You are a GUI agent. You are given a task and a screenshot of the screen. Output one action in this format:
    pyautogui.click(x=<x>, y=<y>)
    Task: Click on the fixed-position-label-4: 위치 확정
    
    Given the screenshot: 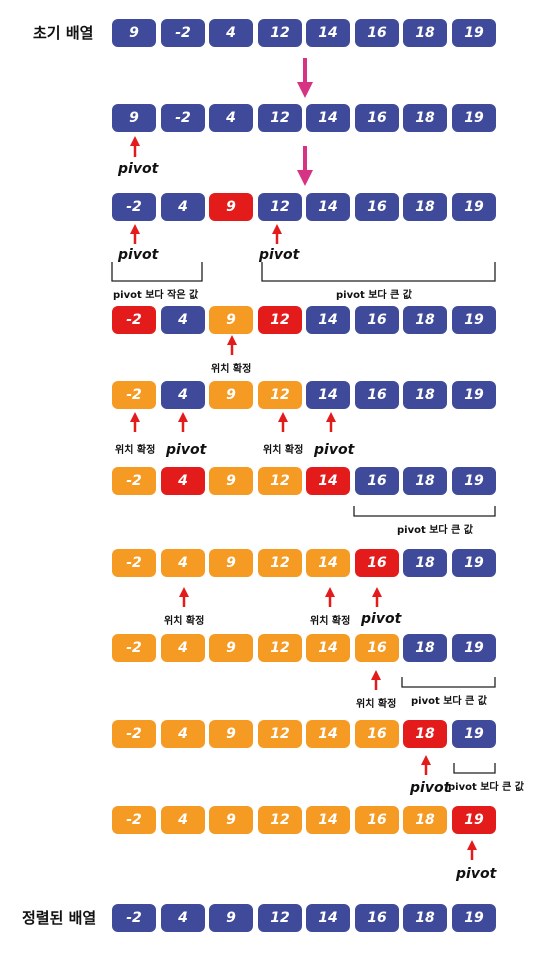 What is the action you would take?
    pyautogui.click(x=184, y=621)
    